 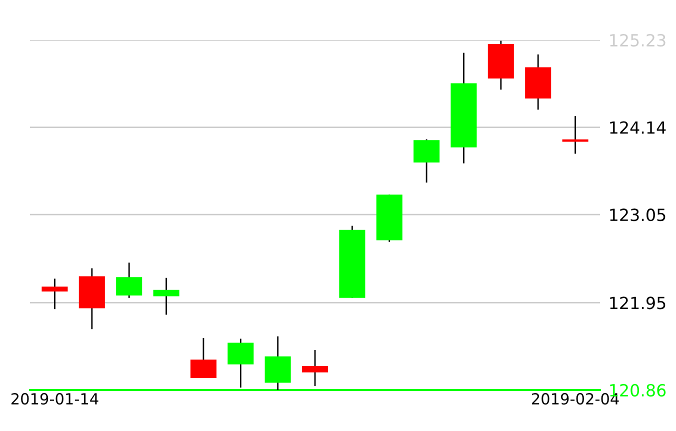 What do you see at coordinates (638, 127) in the screenshot?
I see `y-tick-label: 124.14` at bounding box center [638, 127].